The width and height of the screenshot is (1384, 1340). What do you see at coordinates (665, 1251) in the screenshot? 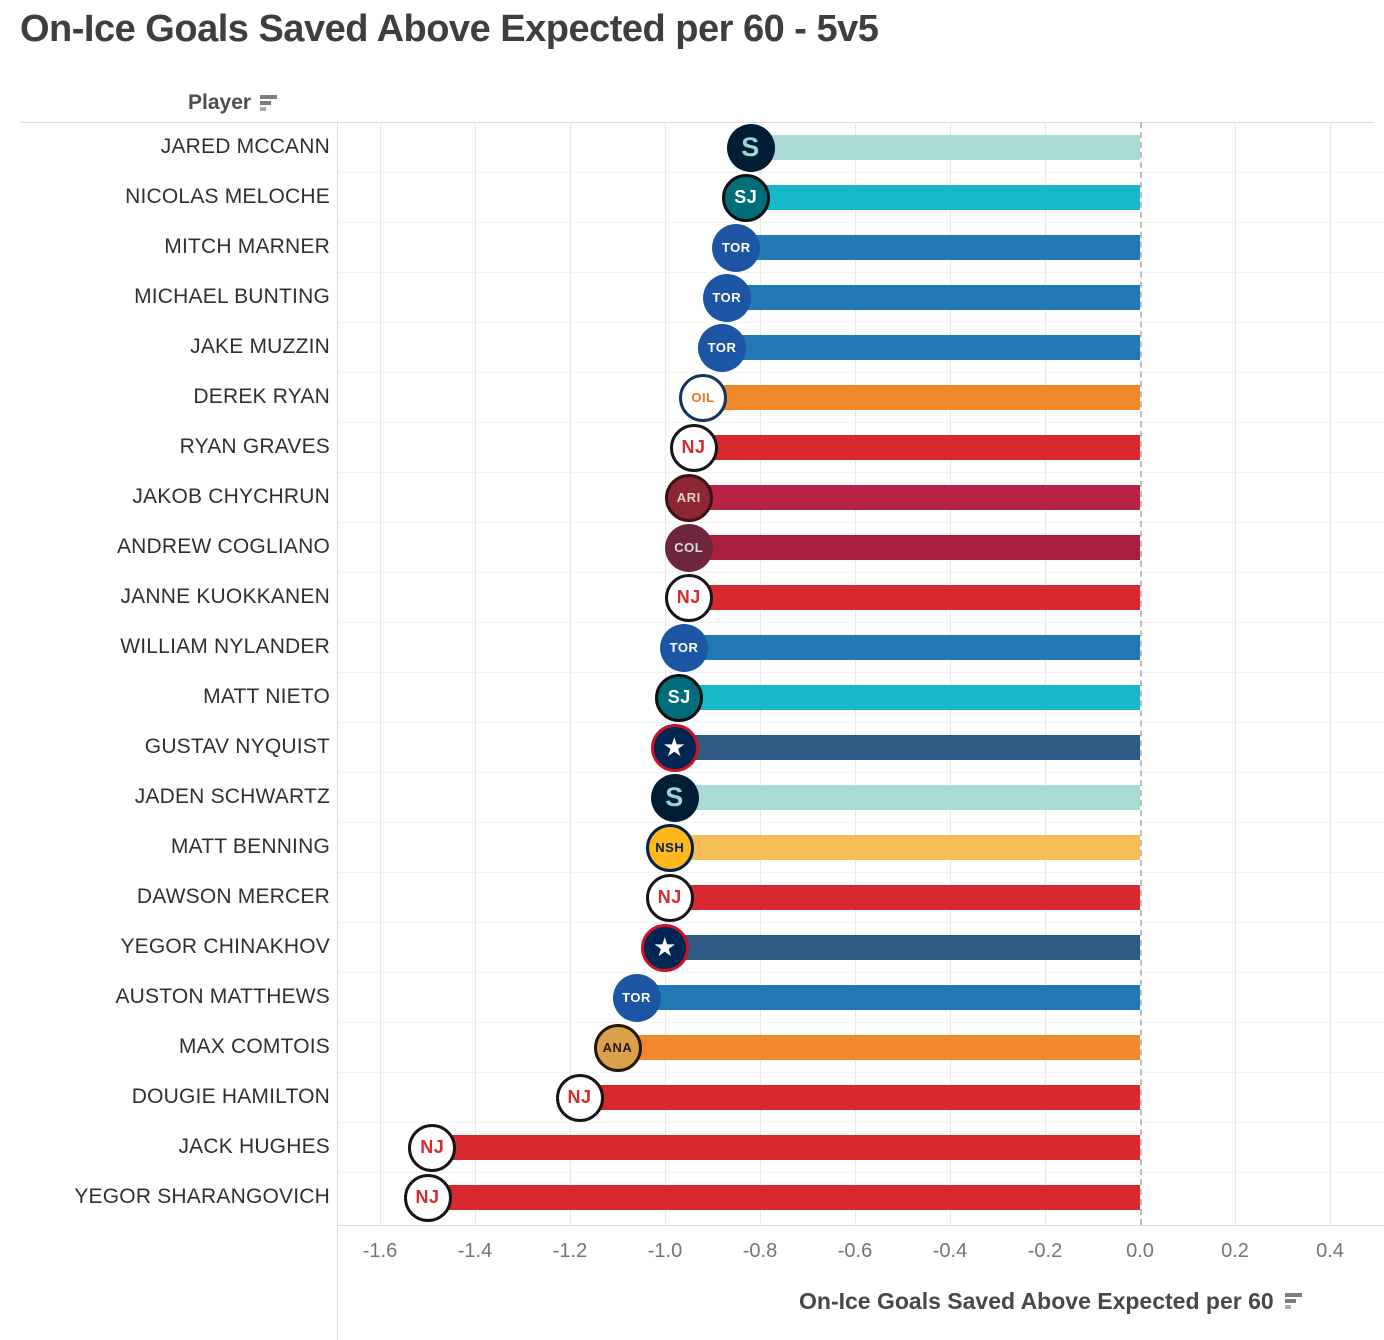
I see `x-axis-tick-label: -1.0` at bounding box center [665, 1251].